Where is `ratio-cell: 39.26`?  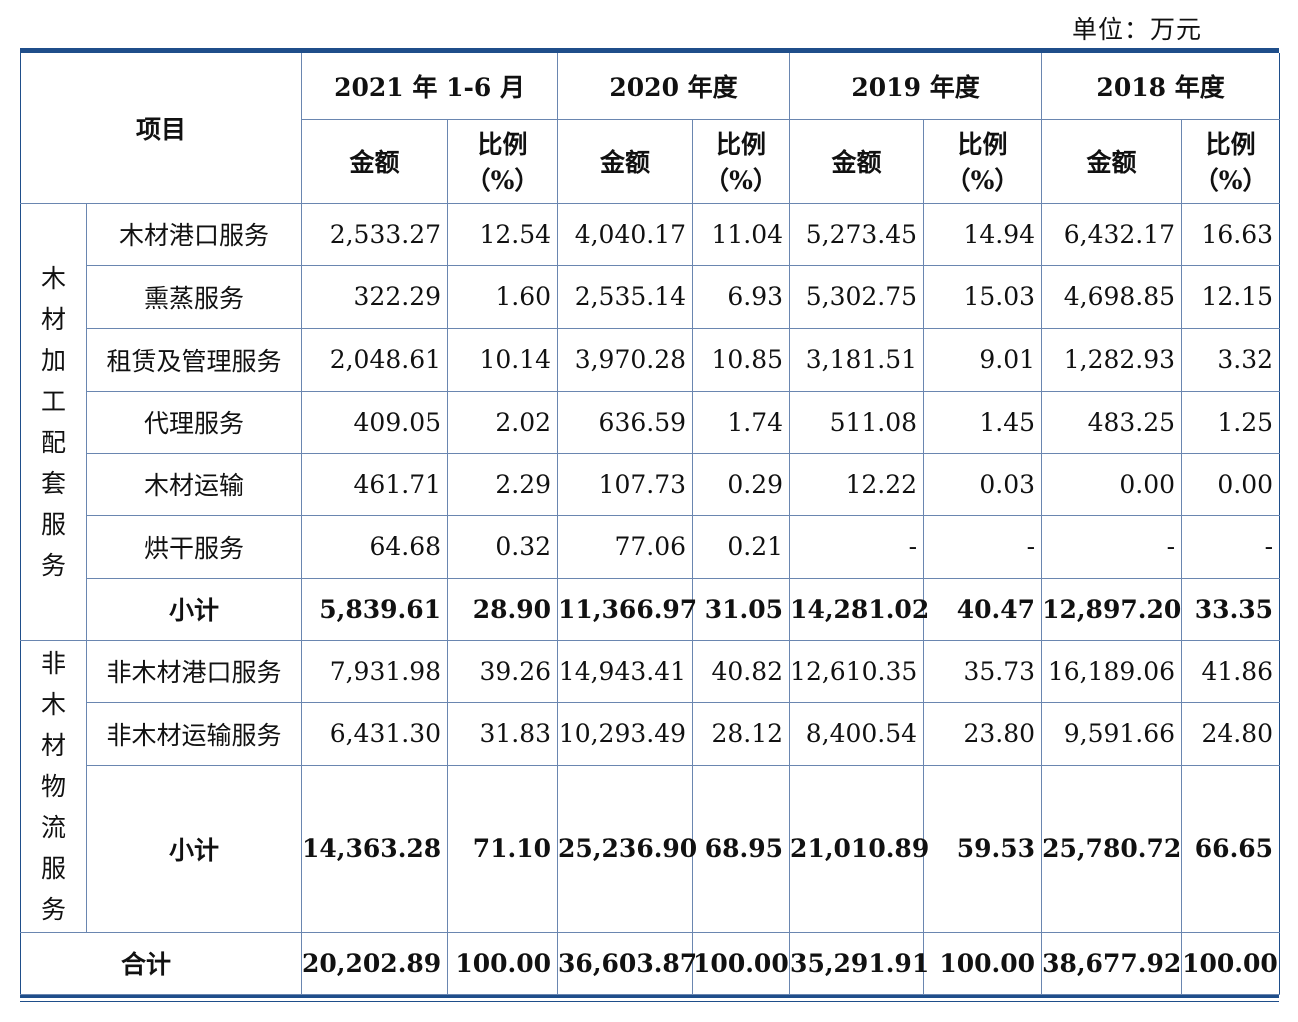
ratio-cell: 39.26 is located at coordinates (503, 671).